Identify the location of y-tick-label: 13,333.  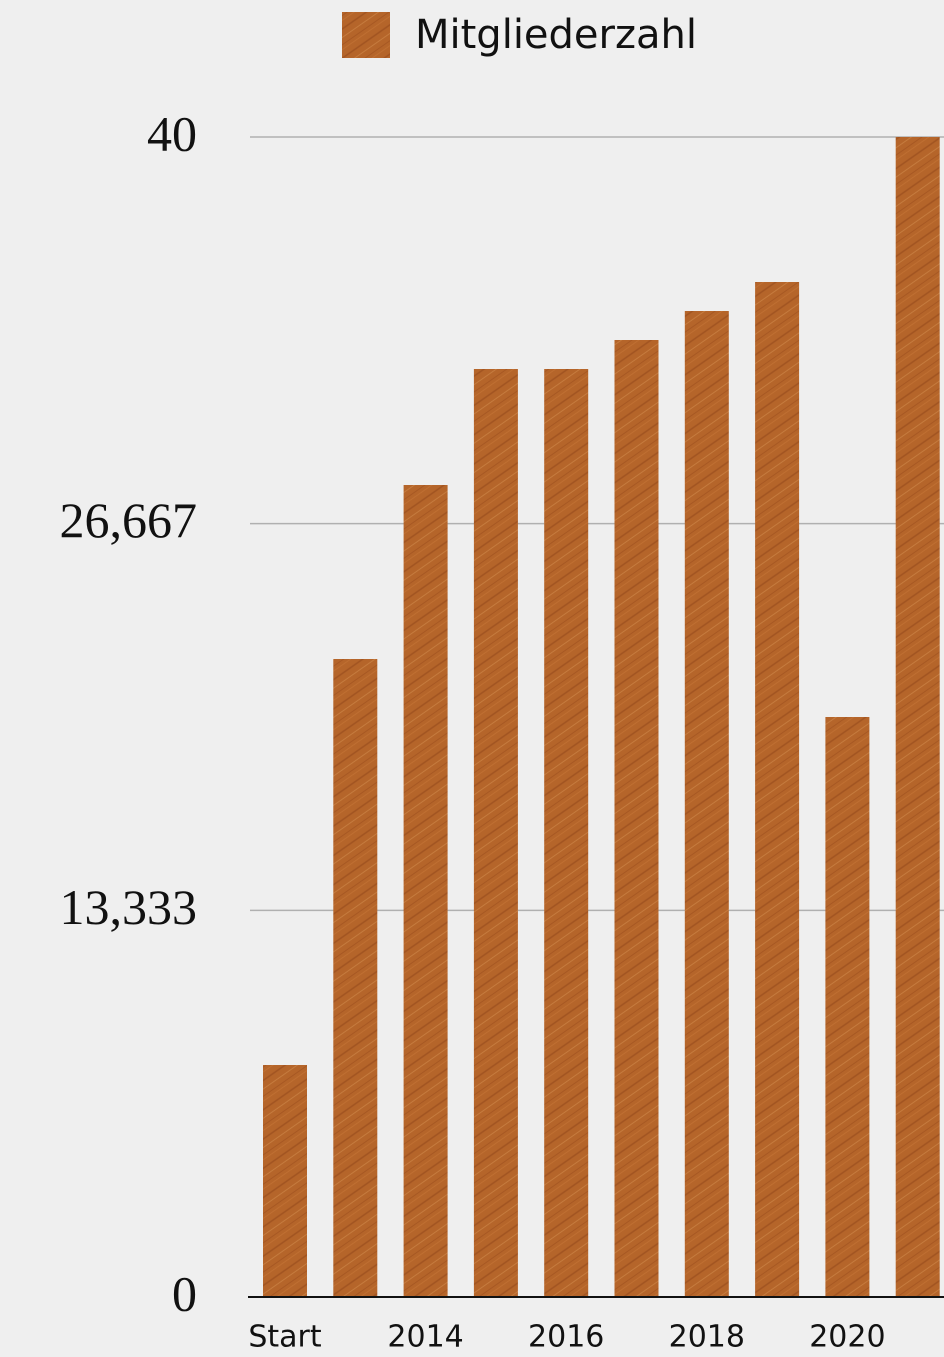
(129, 907).